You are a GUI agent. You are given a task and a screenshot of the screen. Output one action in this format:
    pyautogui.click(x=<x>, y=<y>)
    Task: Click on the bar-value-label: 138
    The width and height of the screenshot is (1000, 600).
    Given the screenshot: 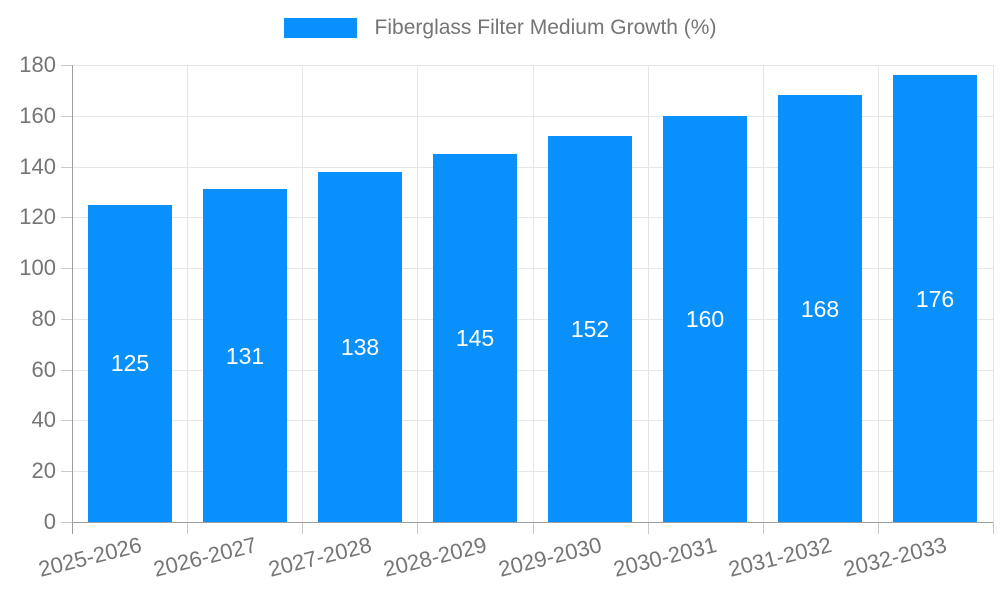 What is the action you would take?
    pyautogui.click(x=360, y=347)
    